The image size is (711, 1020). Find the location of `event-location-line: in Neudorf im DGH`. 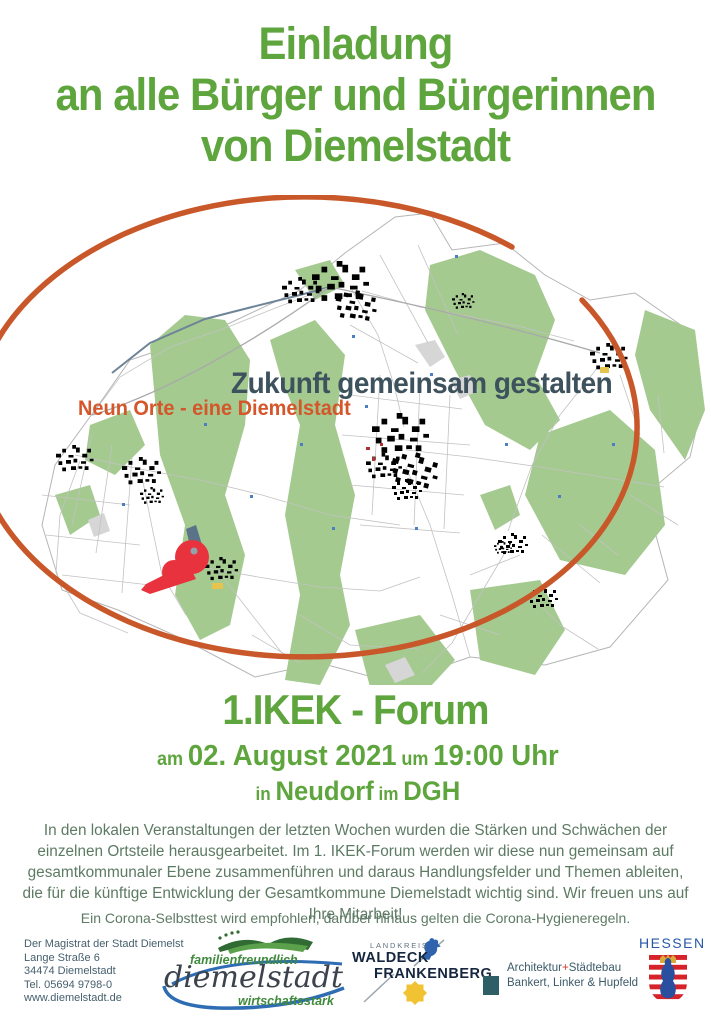

event-location-line: in Neudorf im DGH is located at coordinates (355, 791).